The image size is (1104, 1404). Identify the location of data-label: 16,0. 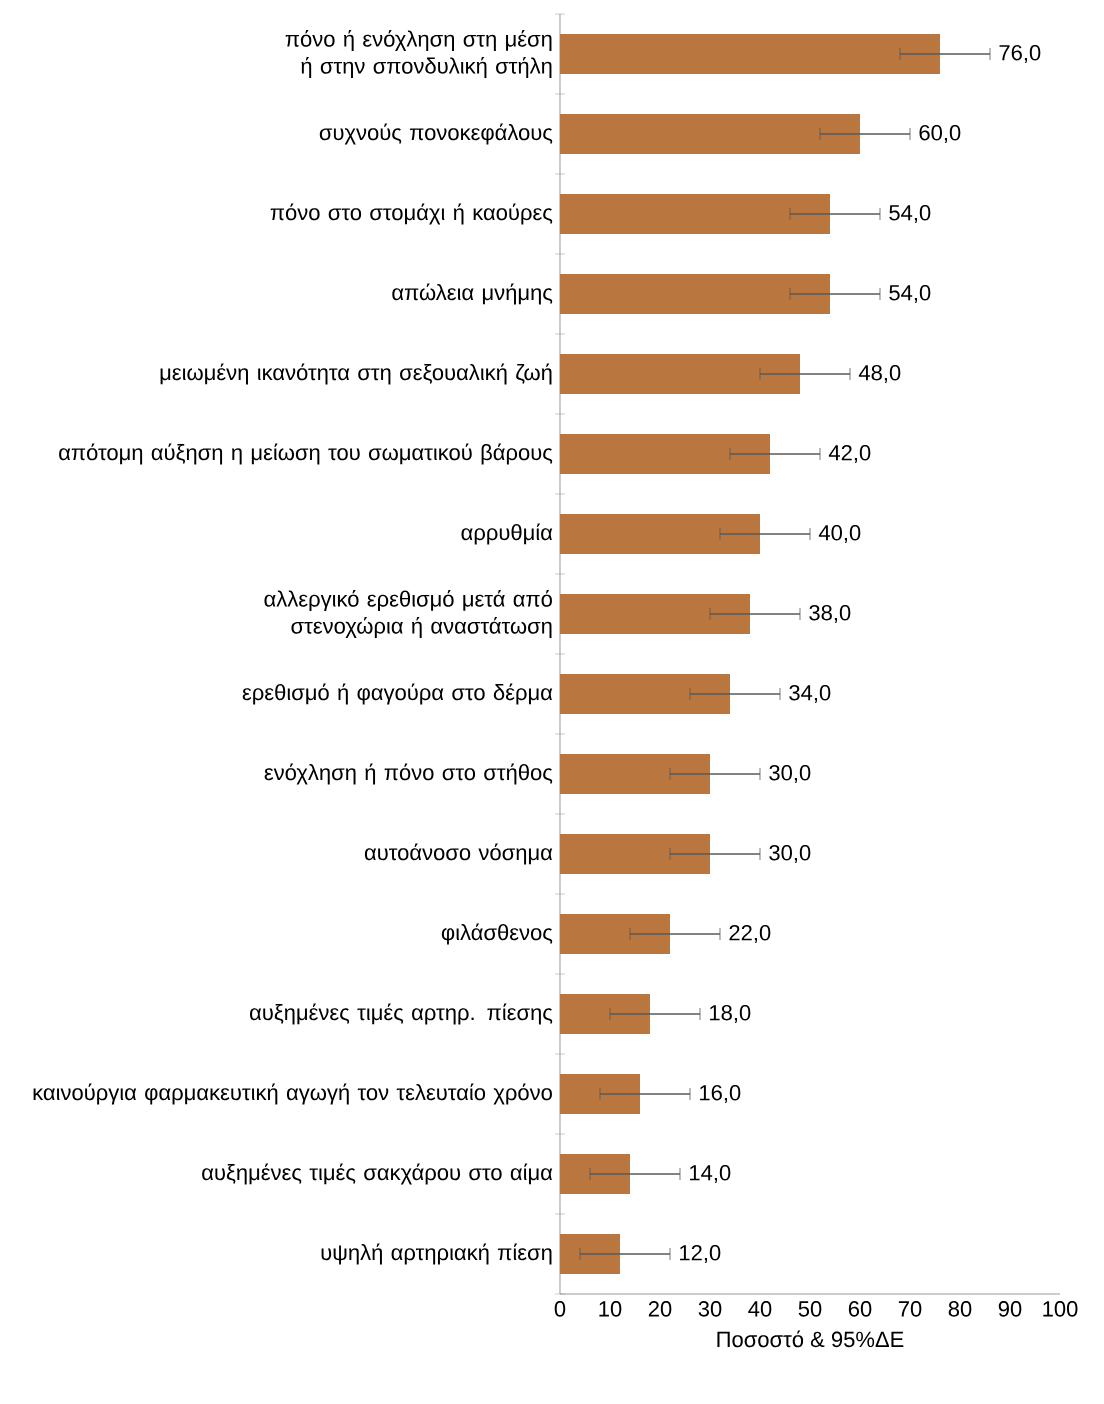
(720, 1094).